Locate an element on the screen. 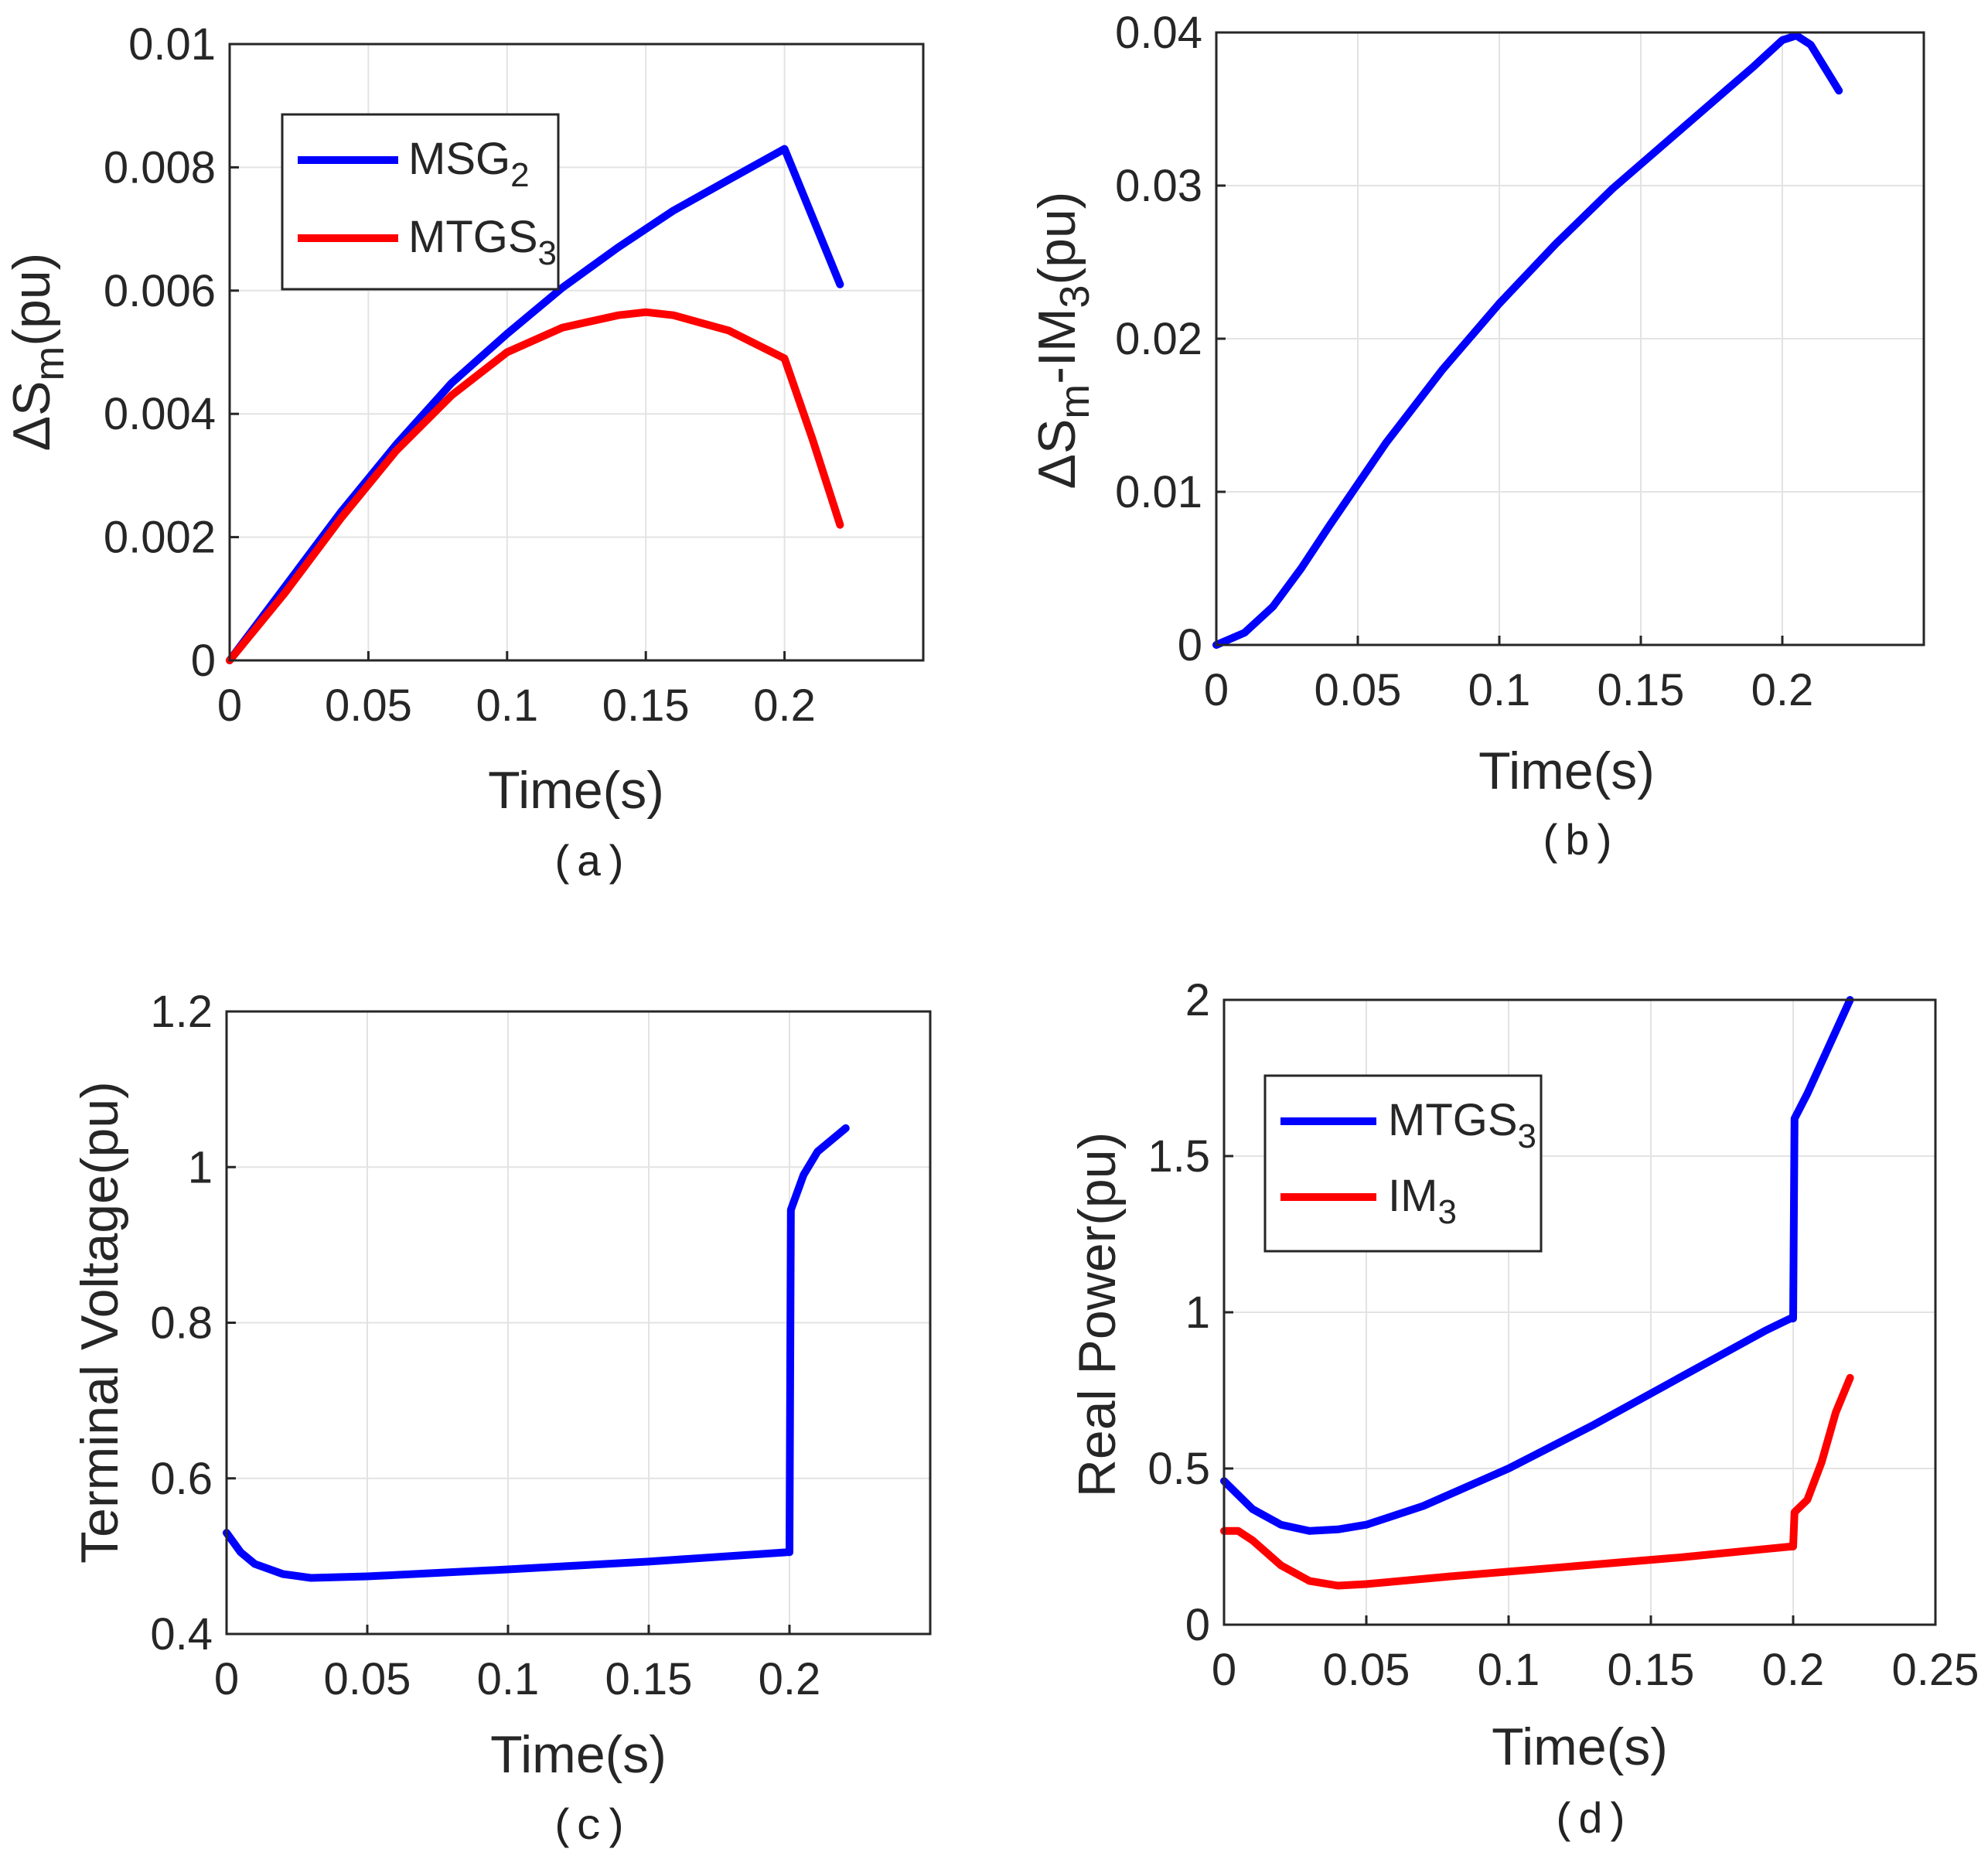 This screenshot has width=1988, height=1859. panel-d-xtick-label-0: 0 is located at coordinates (1224, 1670).